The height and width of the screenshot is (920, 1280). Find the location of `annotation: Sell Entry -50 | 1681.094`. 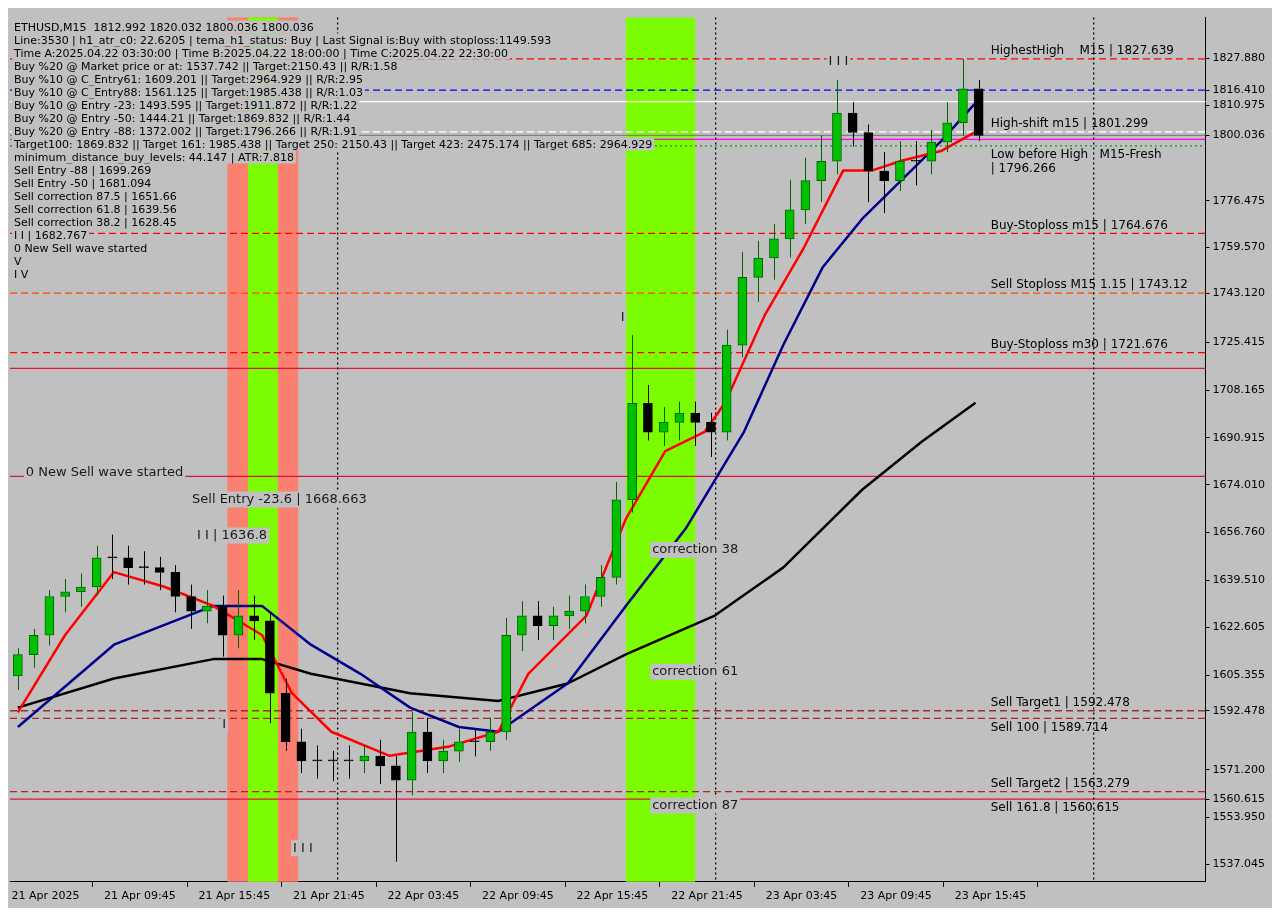

annotation: Sell Entry -50 | 1681.094 is located at coordinates (83, 183).